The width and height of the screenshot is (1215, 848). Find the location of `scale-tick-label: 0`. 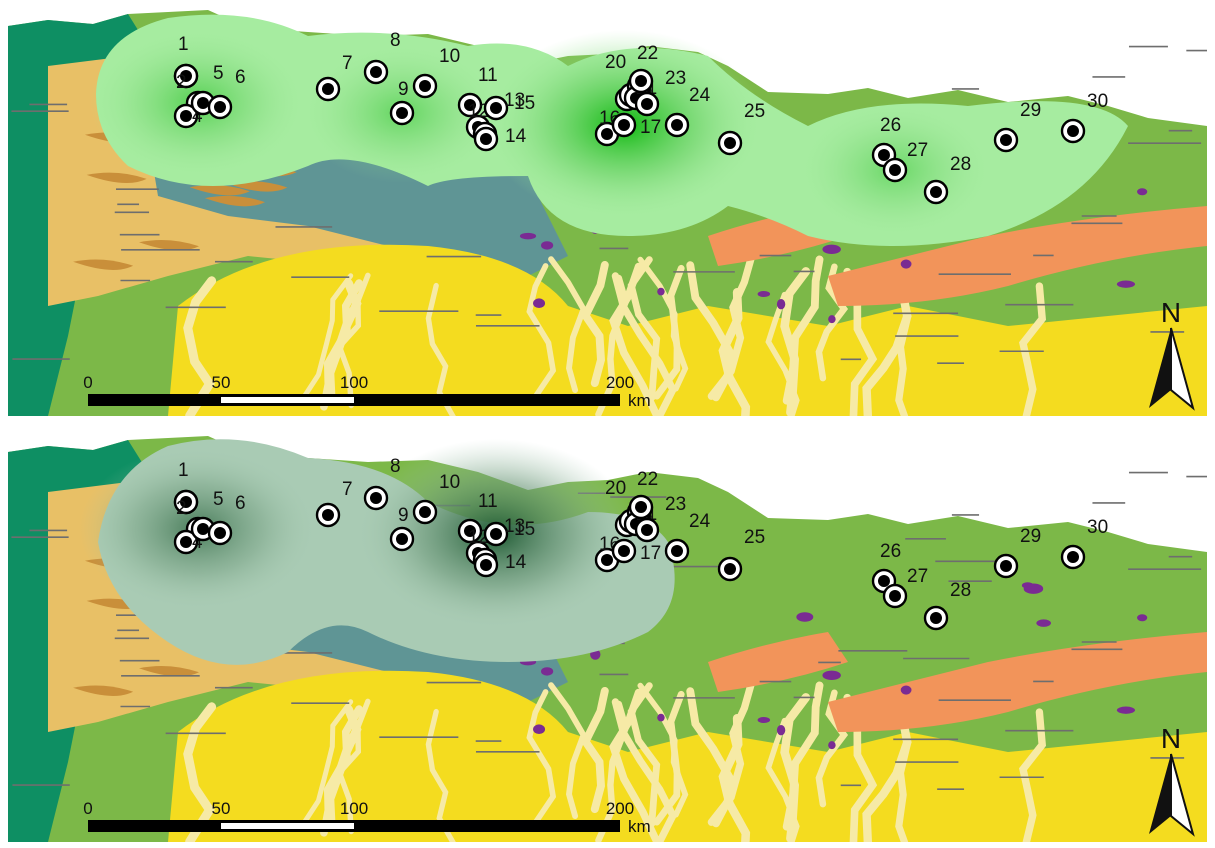

scale-tick-label: 0 is located at coordinates (87, 808).